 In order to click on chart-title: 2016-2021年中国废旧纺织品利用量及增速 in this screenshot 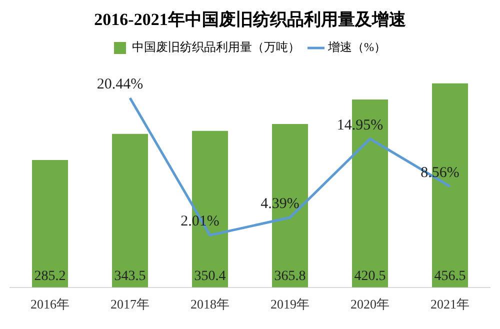, I will do `click(250, 20)`.